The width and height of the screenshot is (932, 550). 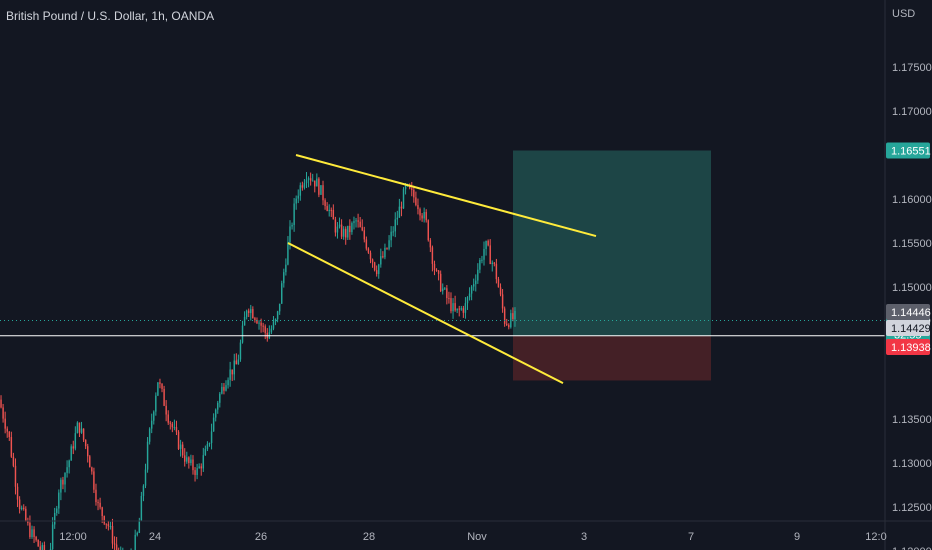 I want to click on x-tick-label: 26, so click(x=261, y=537).